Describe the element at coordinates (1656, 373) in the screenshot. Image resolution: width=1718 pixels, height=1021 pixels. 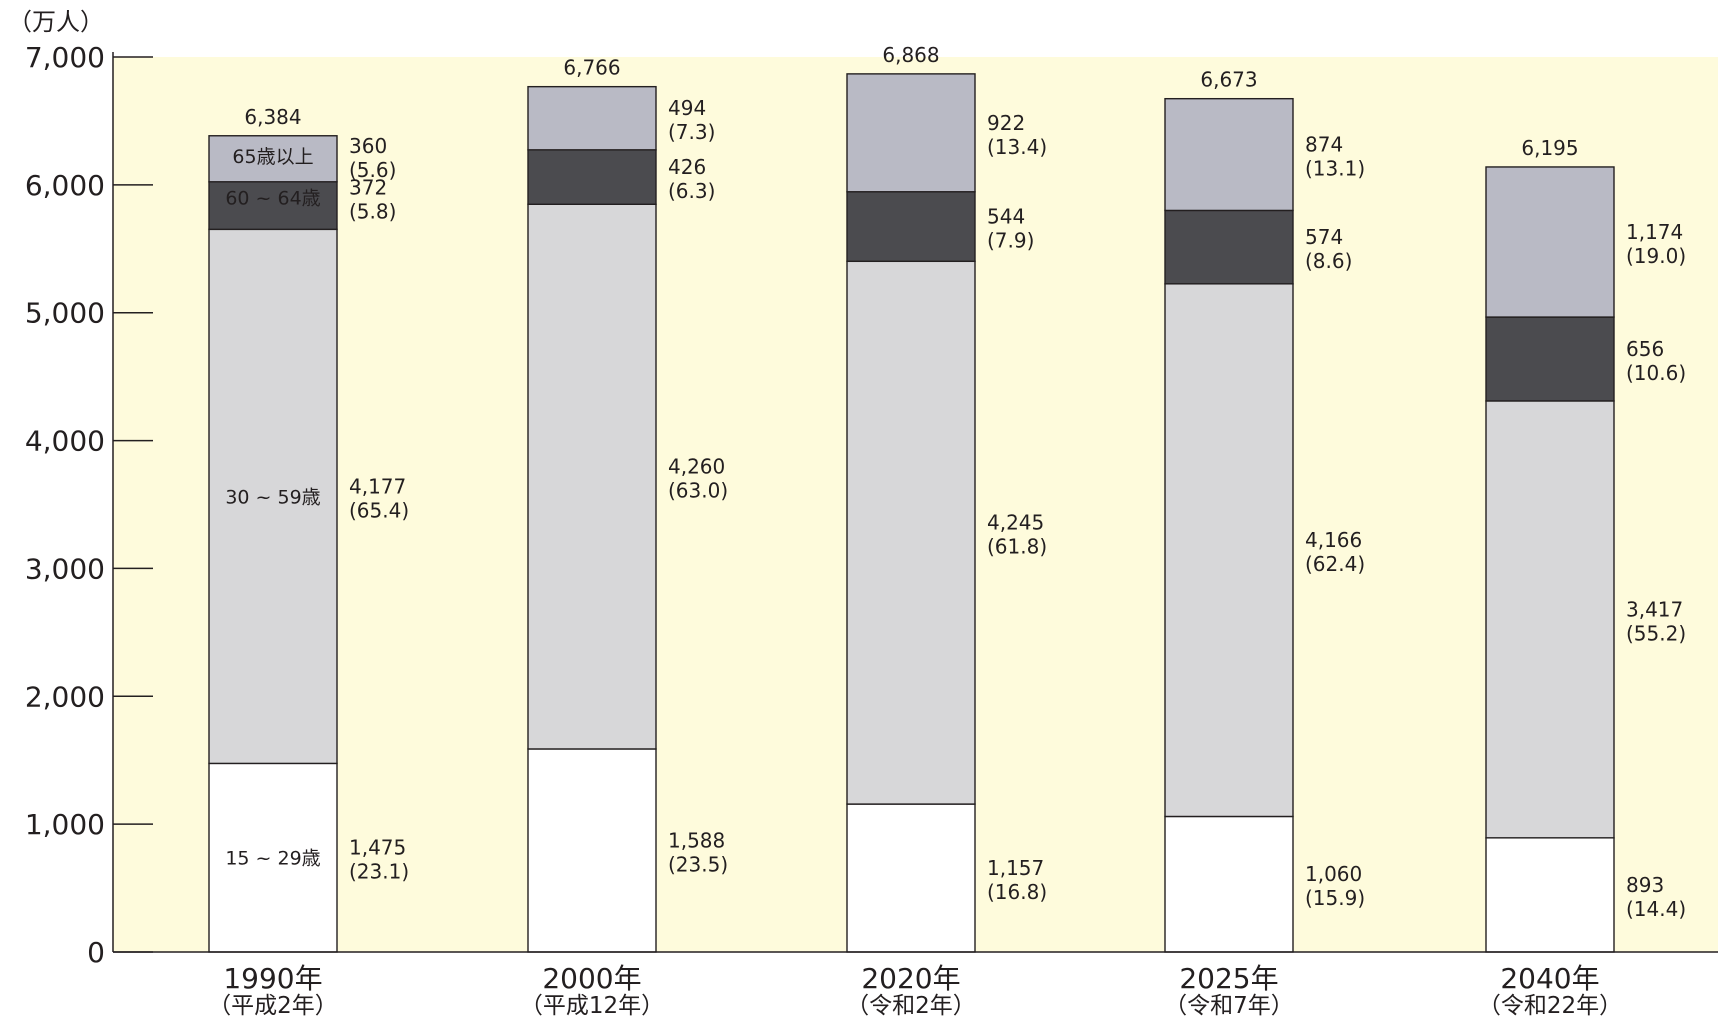
I see `segment-share-label: (10.6)` at that location.